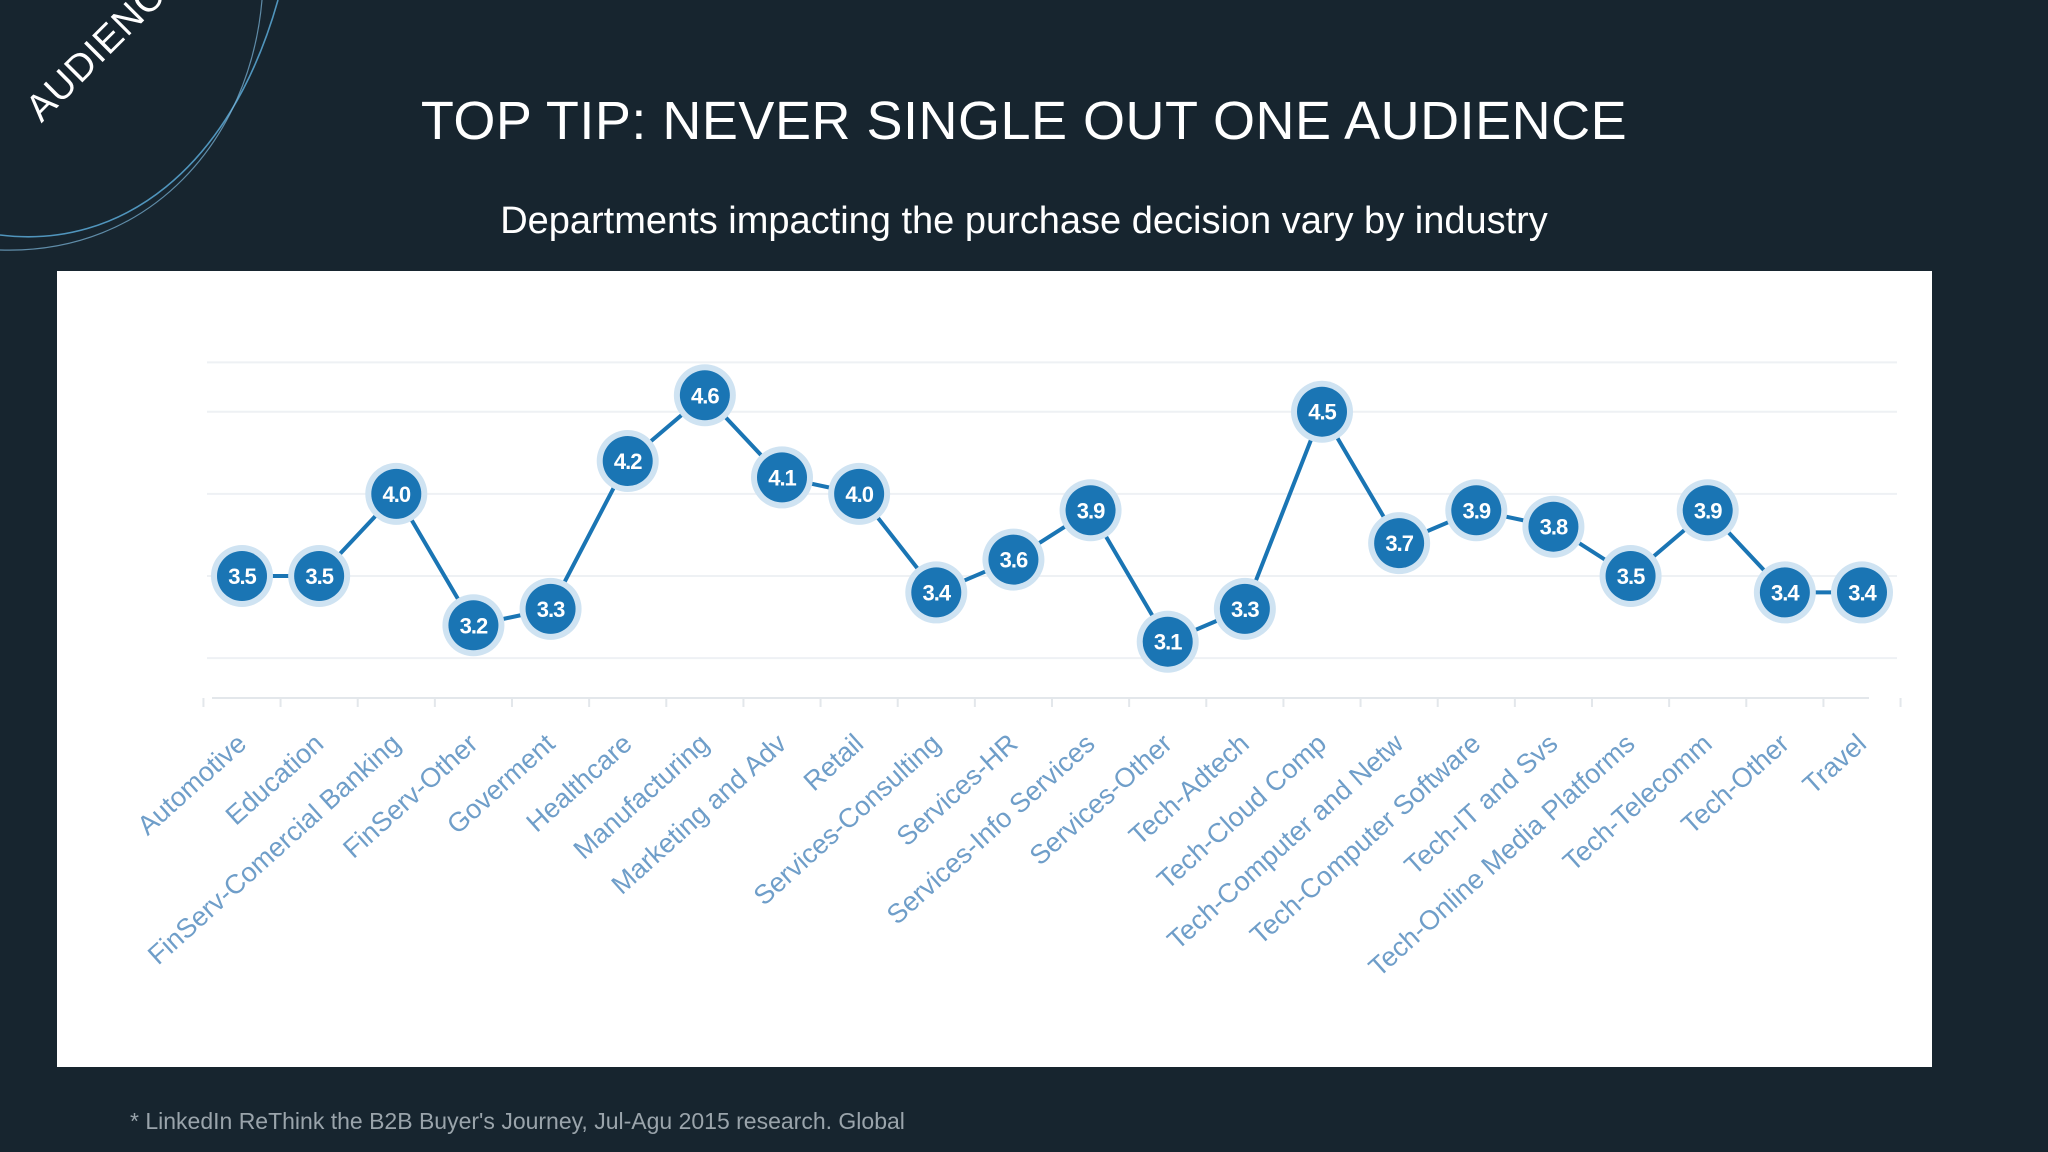  I want to click on data-label: 4.1, so click(782, 477).